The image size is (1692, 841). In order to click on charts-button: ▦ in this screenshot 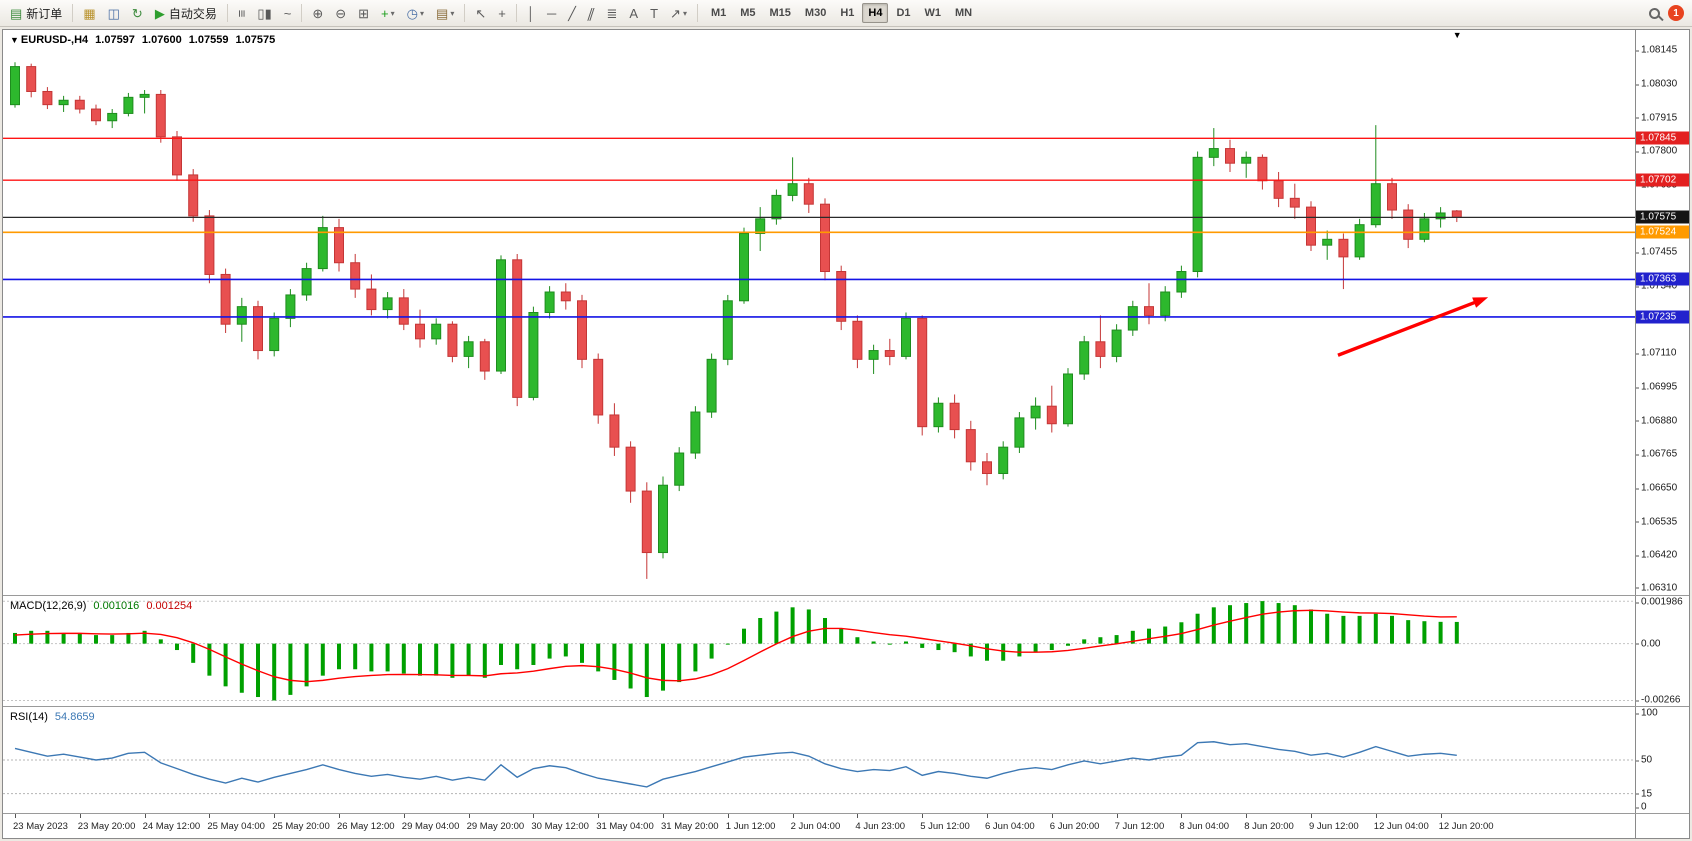, I will do `click(89, 13)`.